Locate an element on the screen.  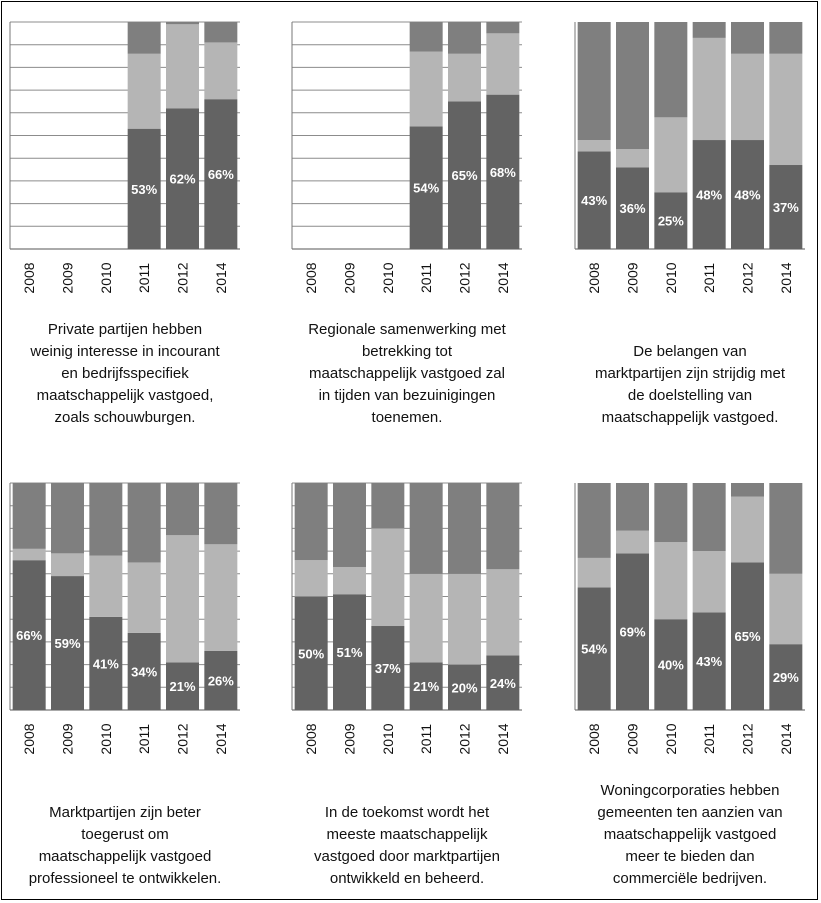
bar-disagree-2014 is located at coordinates (221, 32).